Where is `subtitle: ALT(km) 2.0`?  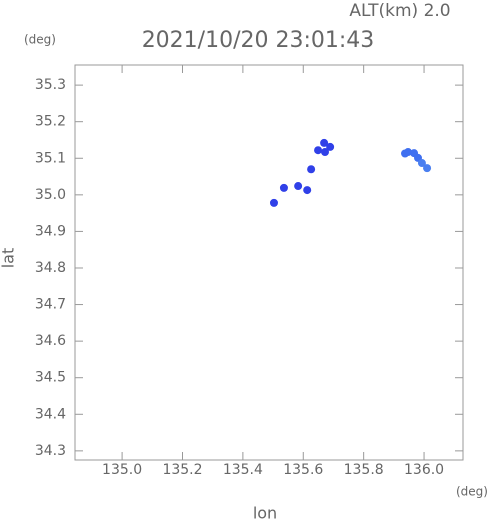
subtitle: ALT(km) 2.0 is located at coordinates (399, 11).